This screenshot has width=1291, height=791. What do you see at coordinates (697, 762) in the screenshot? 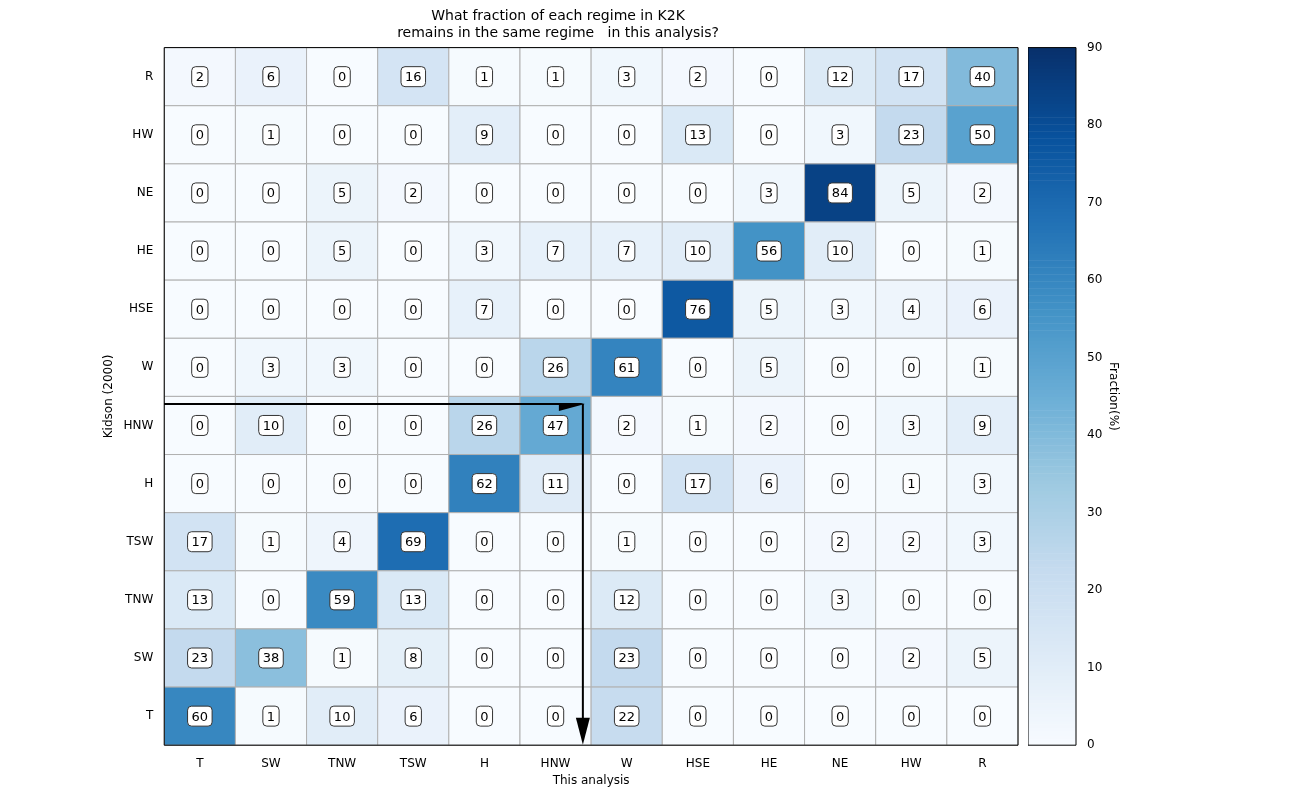
I see `x-tick-label: HSE` at bounding box center [697, 762].